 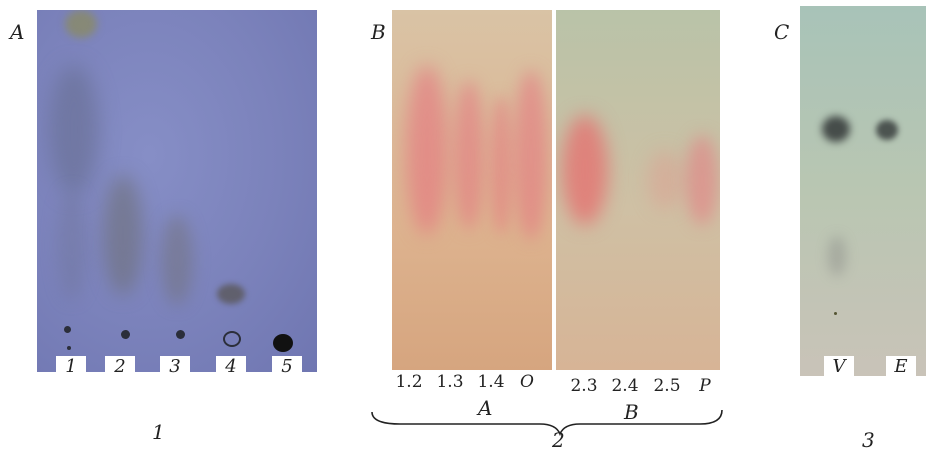 What do you see at coordinates (584, 386) in the screenshot?
I see `lane-label: 2.3` at bounding box center [584, 386].